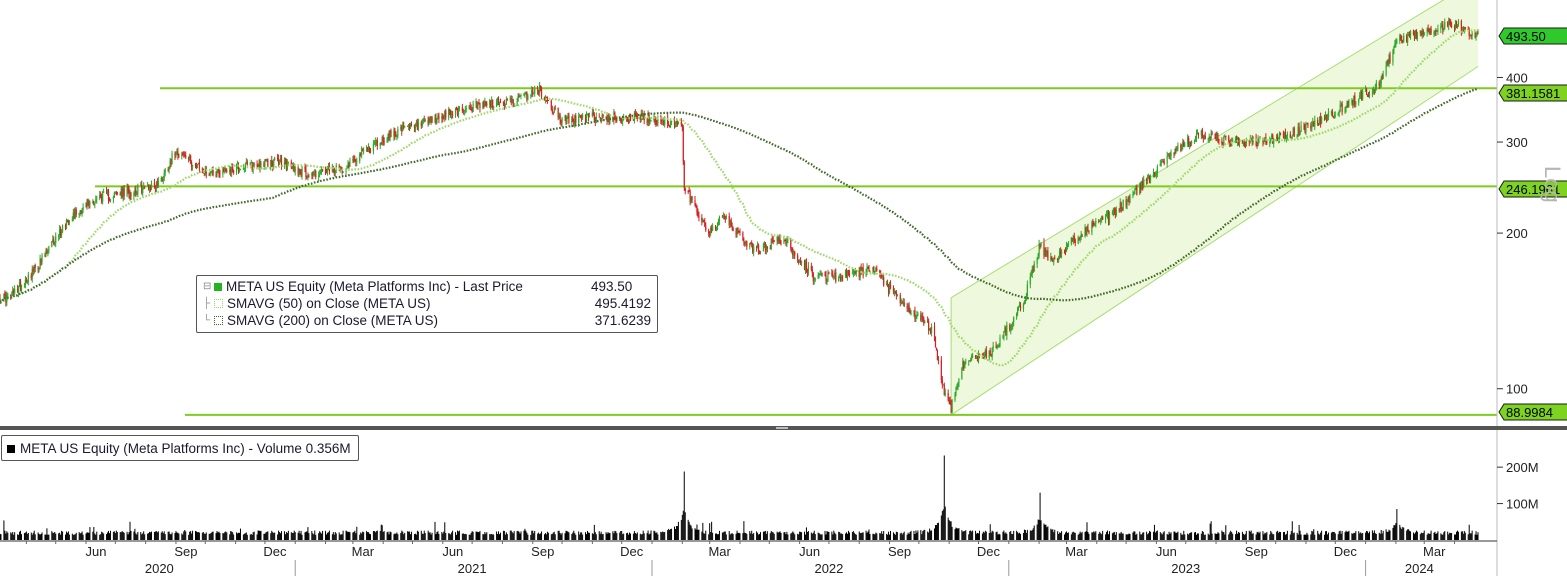  Describe the element at coordinates (632, 551) in the screenshot. I see `x-month-label: Dec` at that location.